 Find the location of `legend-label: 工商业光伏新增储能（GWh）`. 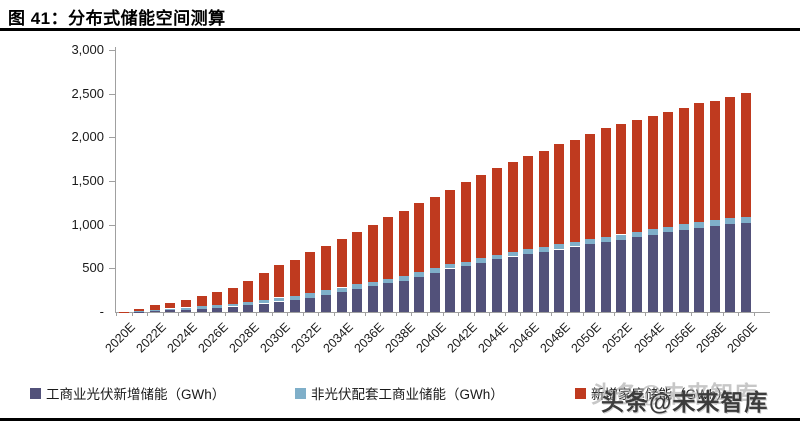

legend-label: 工商业光伏新增储能（GWh） is located at coordinates (136, 394).